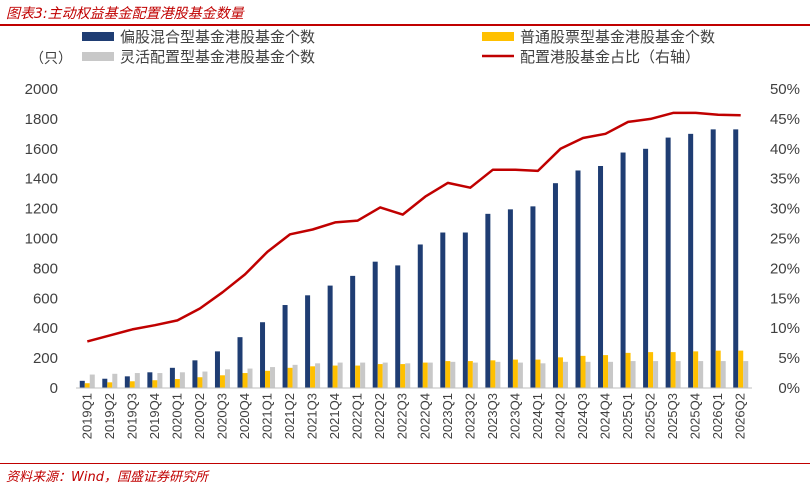 Image resolution: width=810 pixels, height=489 pixels. Describe the element at coordinates (217, 37) in the screenshot. I see `legend-label-0: 偏股混合型基金港股基金个数` at that location.